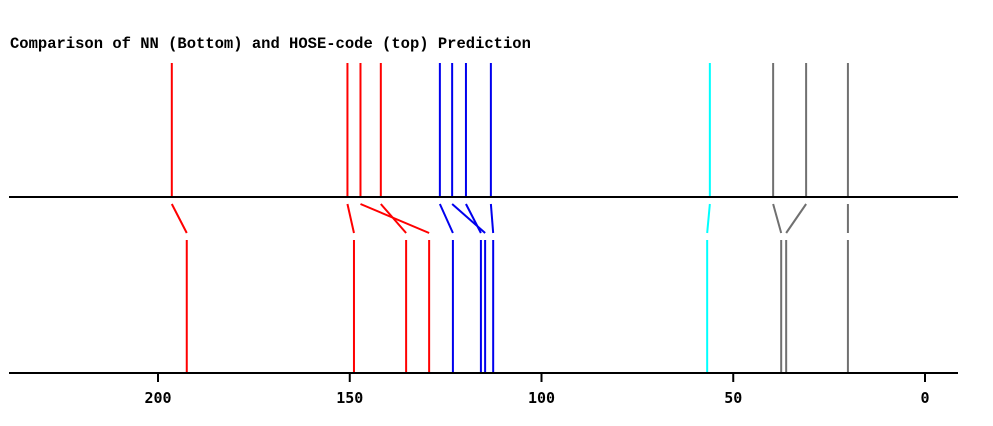 Image resolution: width=993 pixels, height=426 pixels. Describe the element at coordinates (924, 398) in the screenshot. I see `x-tick-label: 0` at that location.